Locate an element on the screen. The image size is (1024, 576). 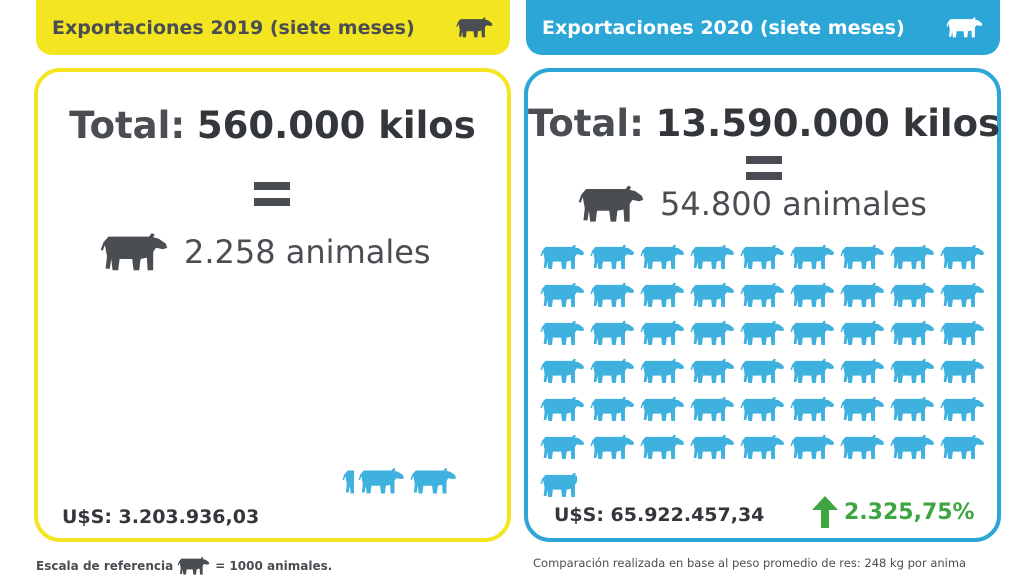
total-label-2019: Total: is located at coordinates (127, 125).